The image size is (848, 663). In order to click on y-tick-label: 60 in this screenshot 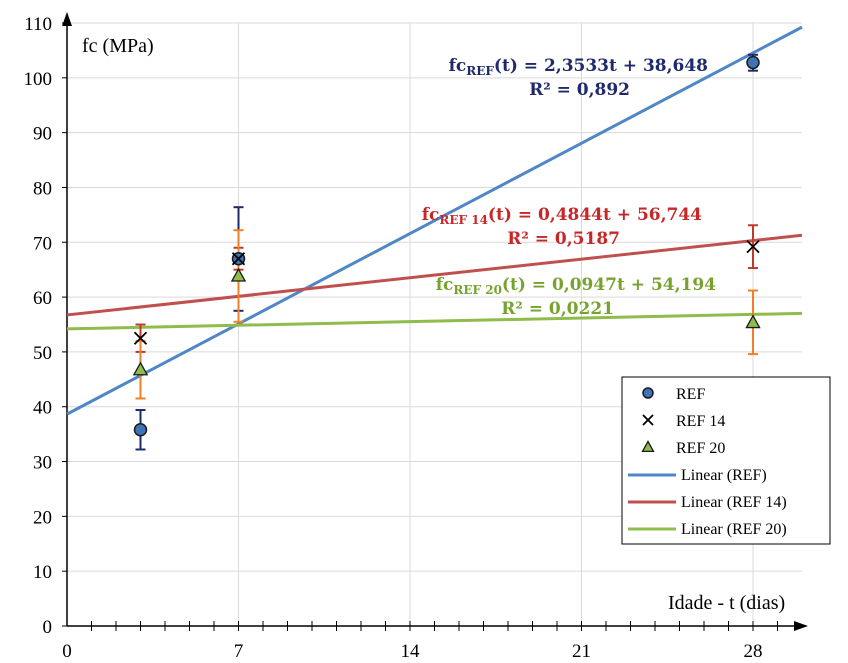, I will do `click(42, 298)`.